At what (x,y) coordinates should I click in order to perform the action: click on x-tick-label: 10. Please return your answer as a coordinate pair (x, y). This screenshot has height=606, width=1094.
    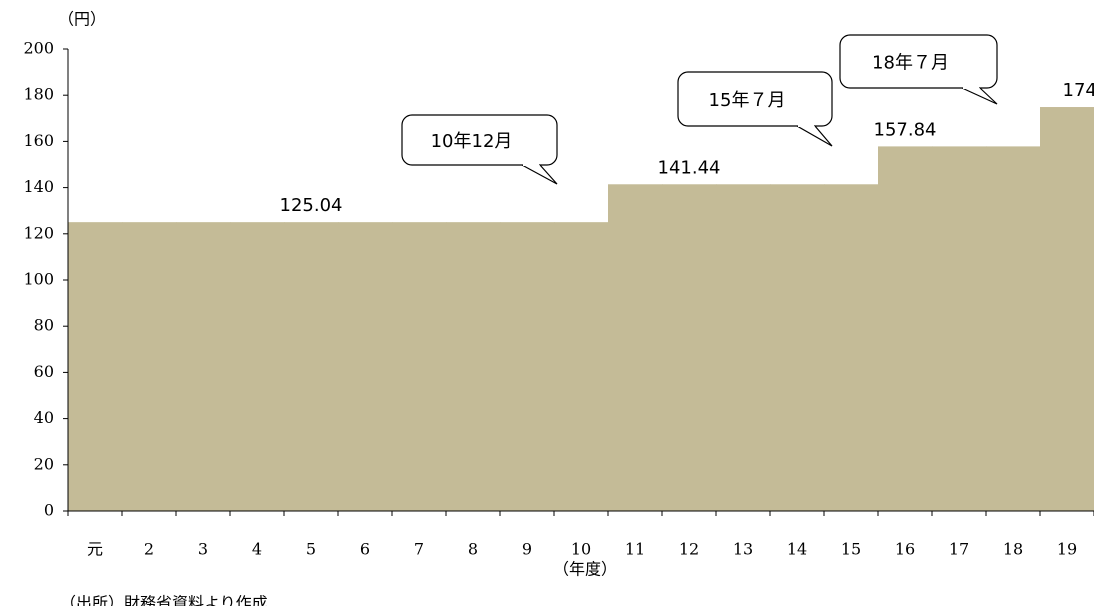
    Looking at the image, I should click on (581, 549).